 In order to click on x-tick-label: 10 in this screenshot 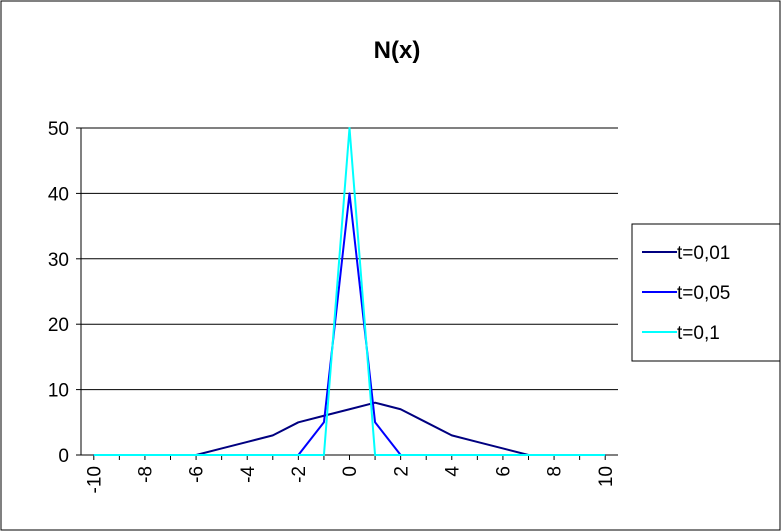, I will do `click(606, 476)`.